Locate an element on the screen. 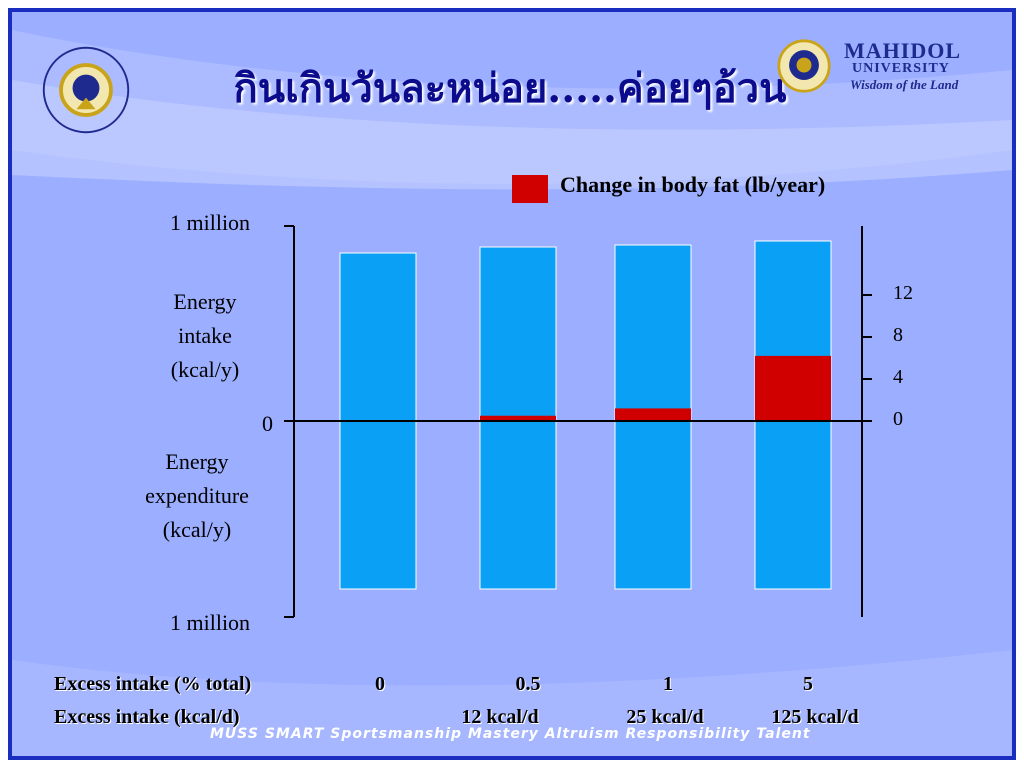  kcal-value: 125 kcal/d is located at coordinates (815, 717).